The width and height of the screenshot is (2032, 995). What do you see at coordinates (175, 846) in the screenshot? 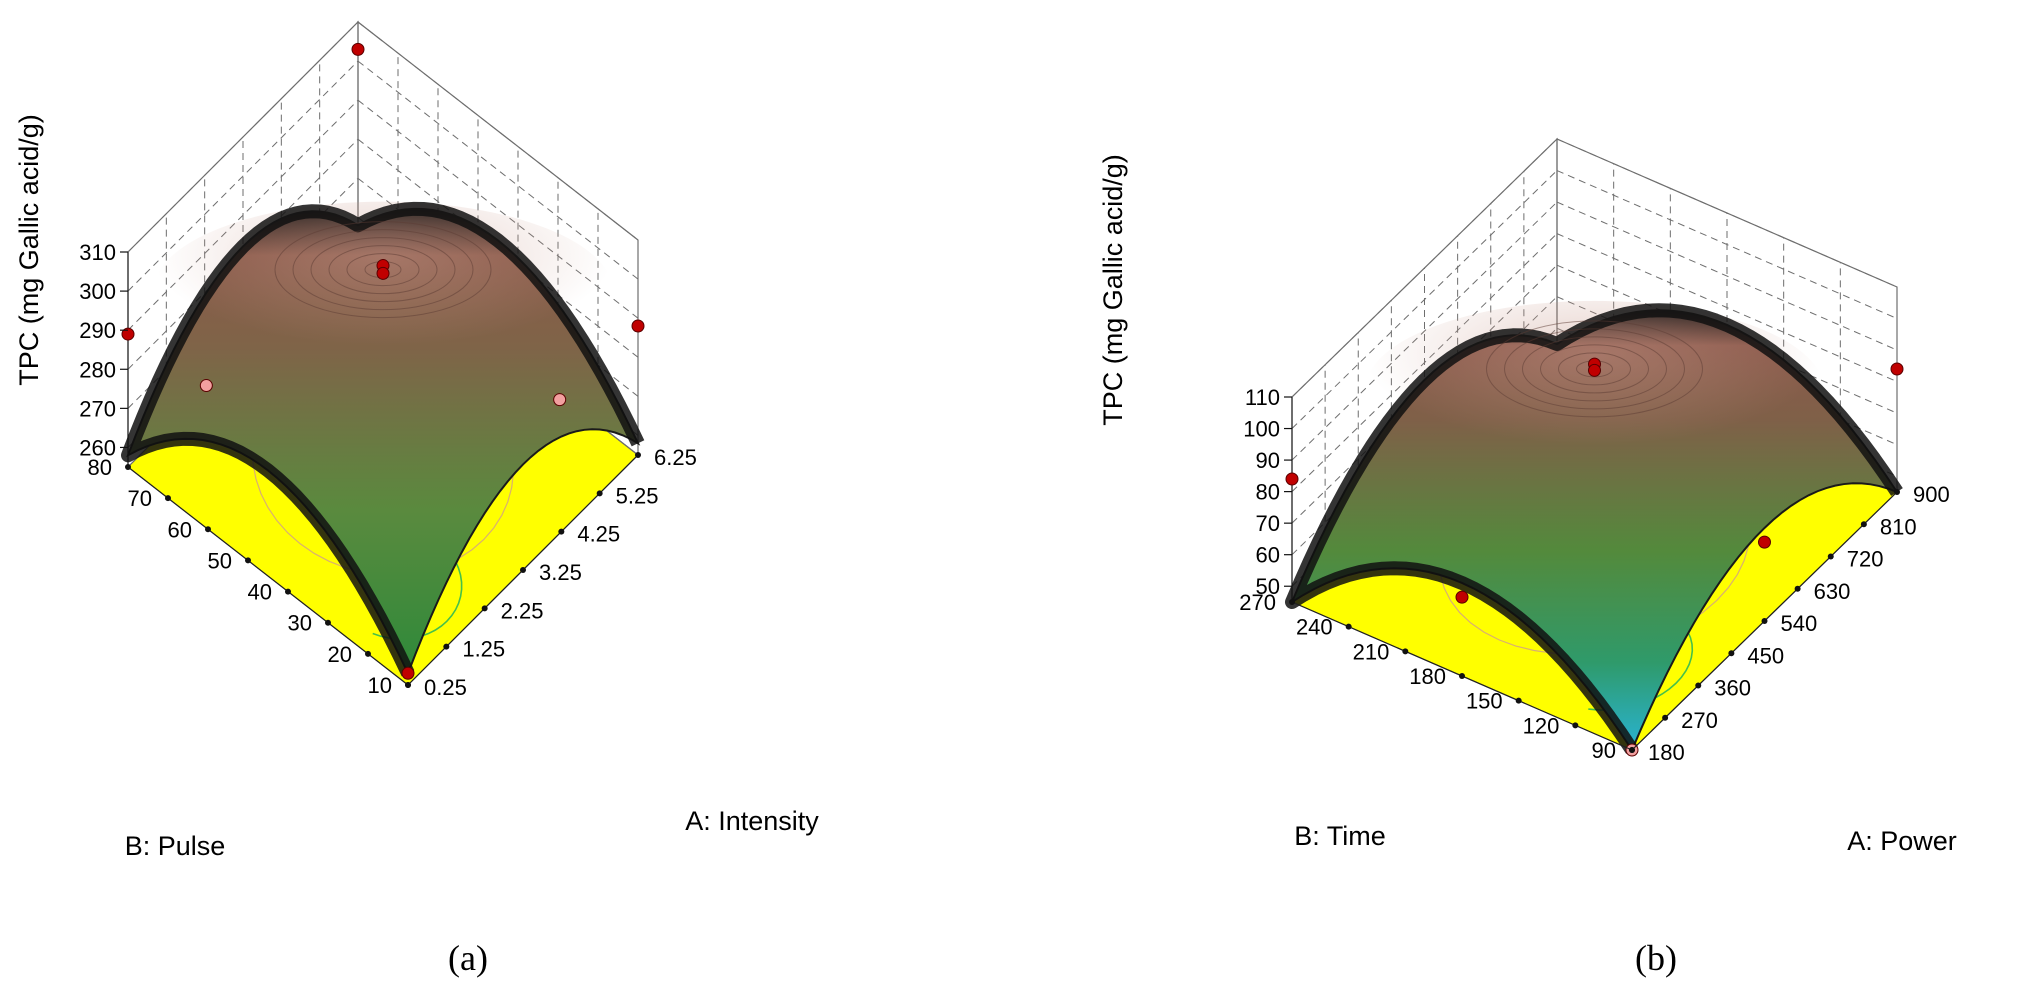
I see `y-axis-title: B: Pulse` at bounding box center [175, 846].